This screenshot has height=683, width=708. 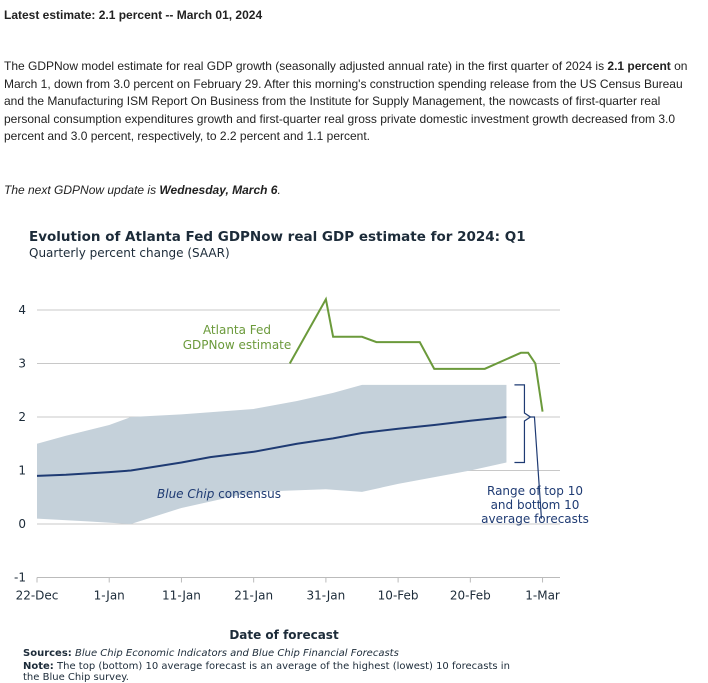 I want to click on x-tick-label: 10-Feb, so click(x=398, y=596).